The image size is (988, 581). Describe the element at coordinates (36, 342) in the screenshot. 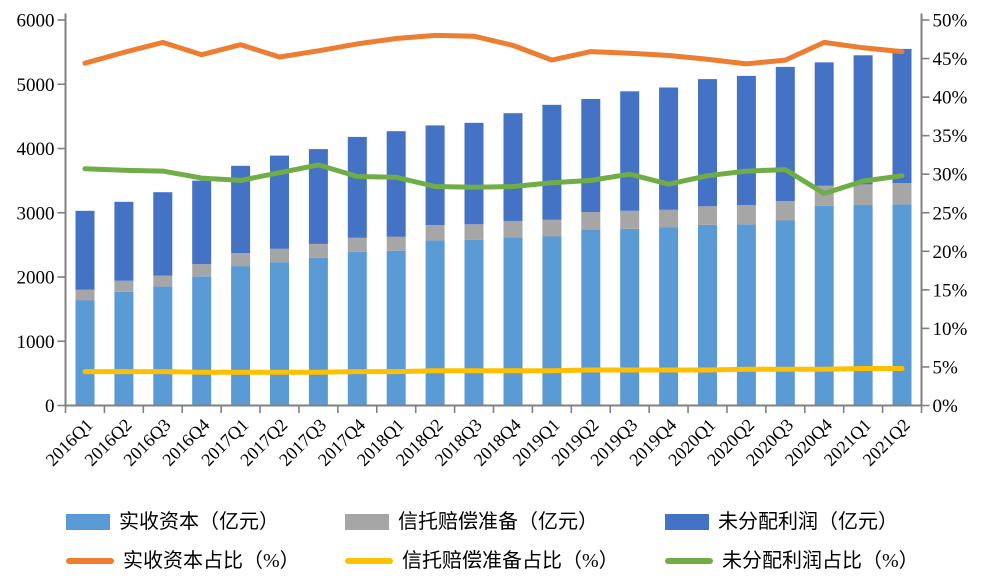

I see `y-axis-left-label: 1000` at that location.